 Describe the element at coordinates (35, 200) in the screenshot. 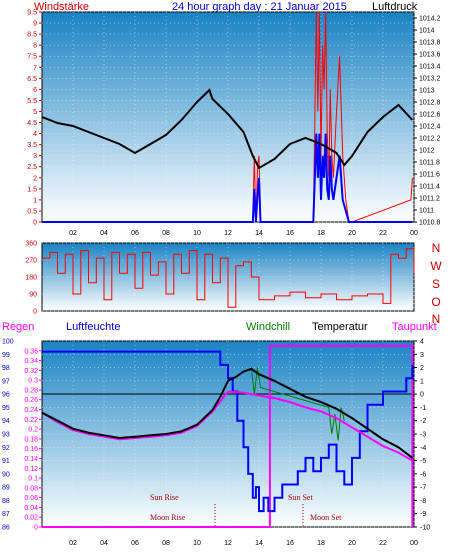

I see `wind-tick-label: 1` at that location.